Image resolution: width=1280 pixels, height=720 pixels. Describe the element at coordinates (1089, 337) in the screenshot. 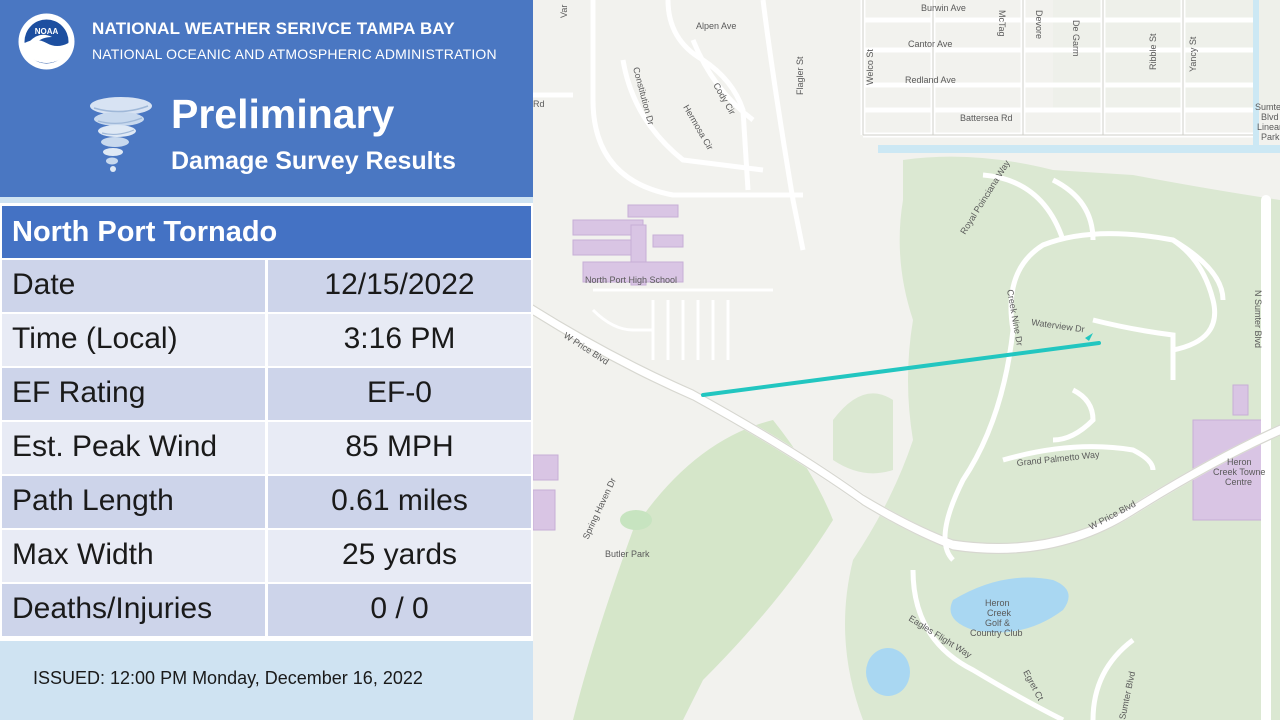

I see `tornado-path-end-marker` at that location.